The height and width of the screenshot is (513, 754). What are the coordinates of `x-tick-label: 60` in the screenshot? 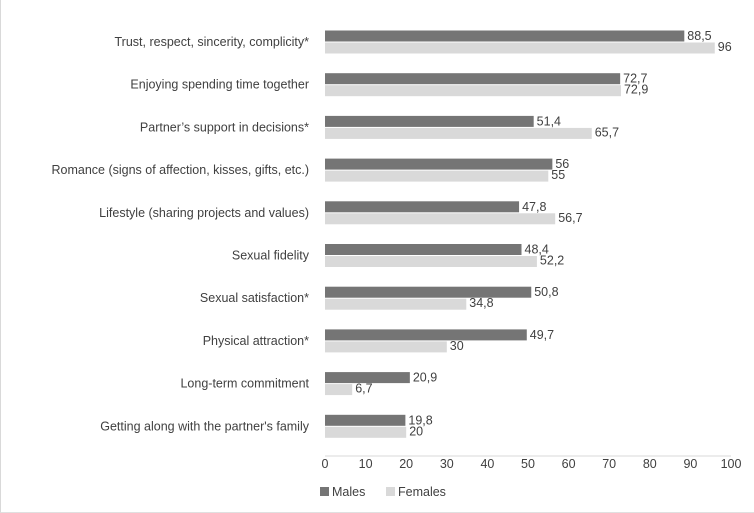 It's located at (569, 464).